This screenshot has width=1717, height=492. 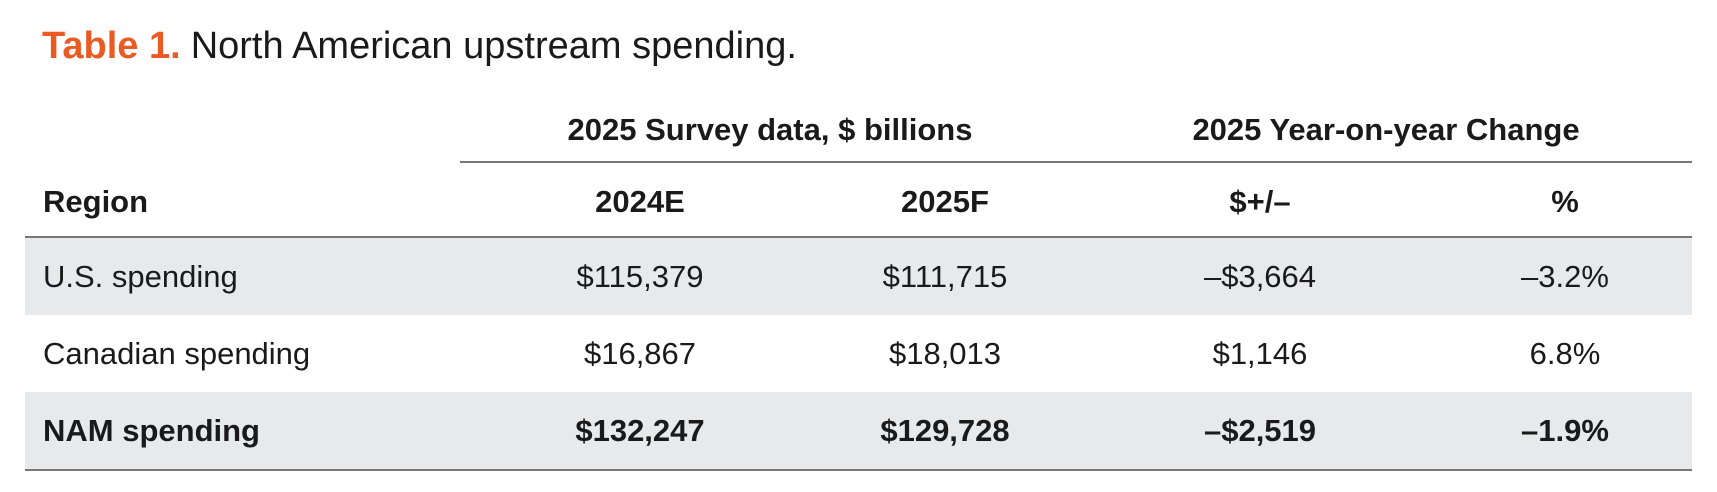 What do you see at coordinates (111, 46) in the screenshot?
I see `table-number: Table 1.` at bounding box center [111, 46].